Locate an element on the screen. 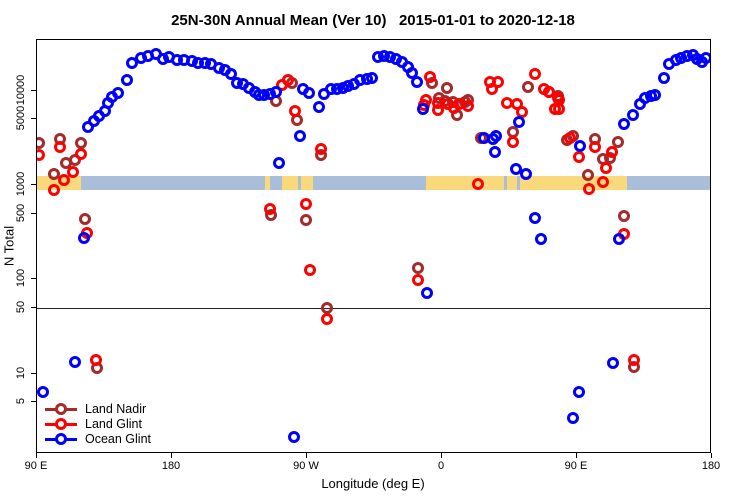 The width and height of the screenshot is (750, 500). y-axis-title: N Total is located at coordinates (9, 246).